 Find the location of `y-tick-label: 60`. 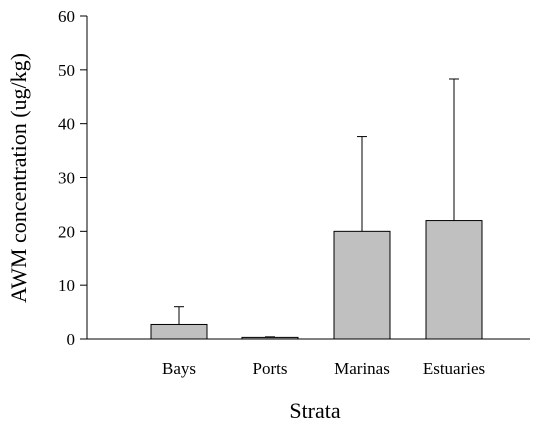

y-tick-label: 60 is located at coordinates (66, 16).